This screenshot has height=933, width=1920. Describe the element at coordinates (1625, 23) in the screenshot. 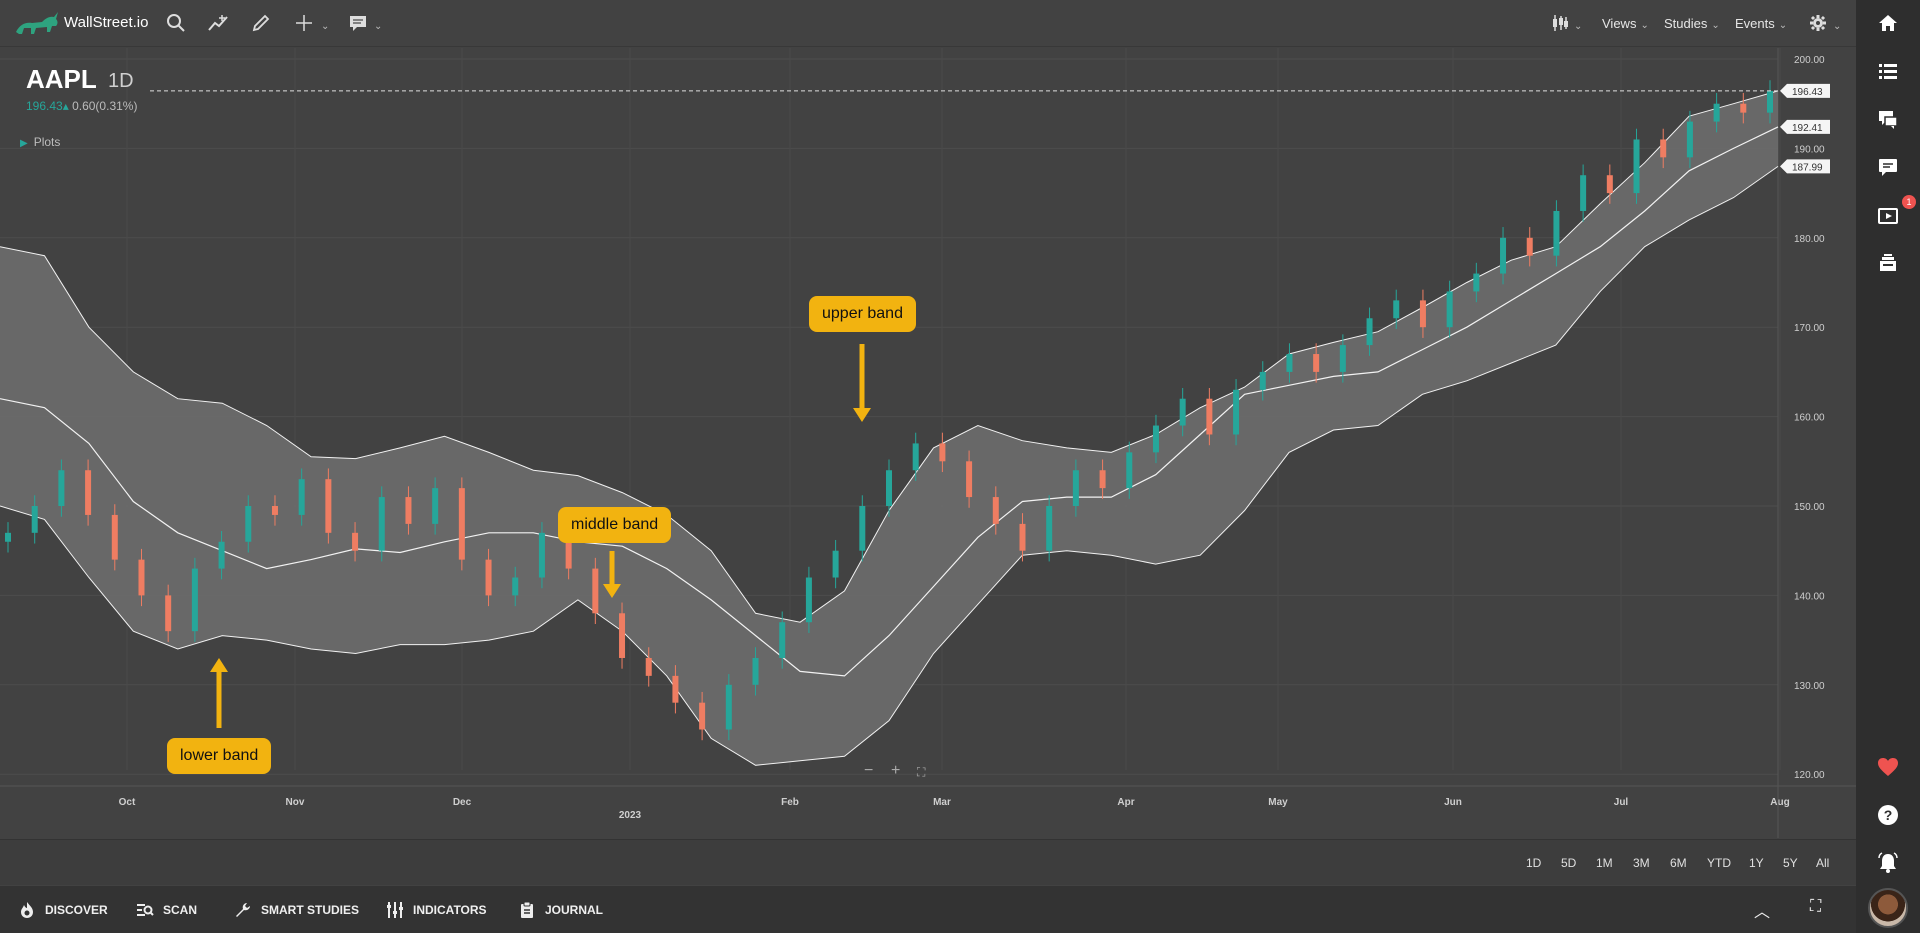

I see `views-menu: Views ⌄` at that location.